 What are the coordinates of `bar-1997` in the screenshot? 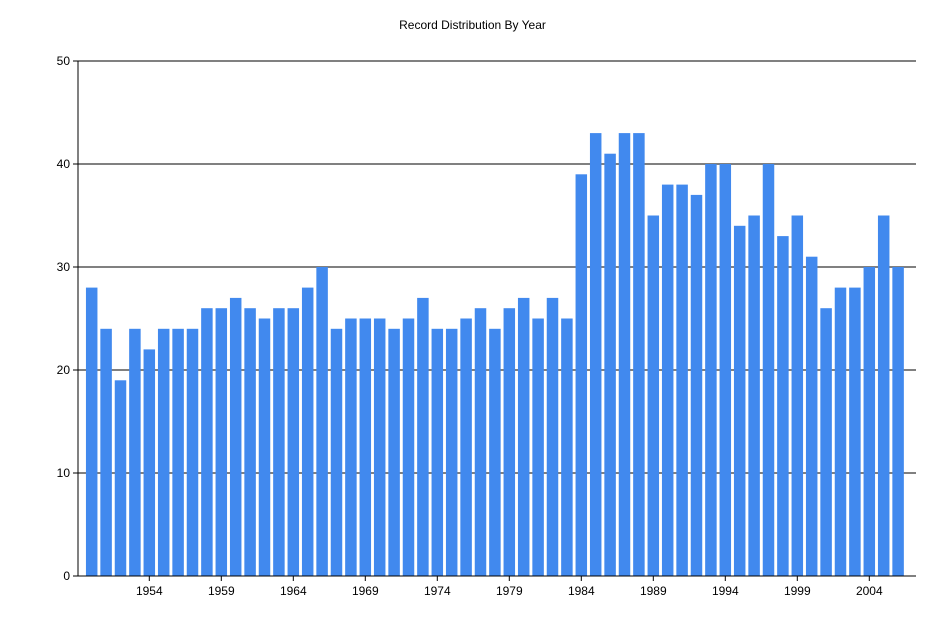 It's located at (768, 370).